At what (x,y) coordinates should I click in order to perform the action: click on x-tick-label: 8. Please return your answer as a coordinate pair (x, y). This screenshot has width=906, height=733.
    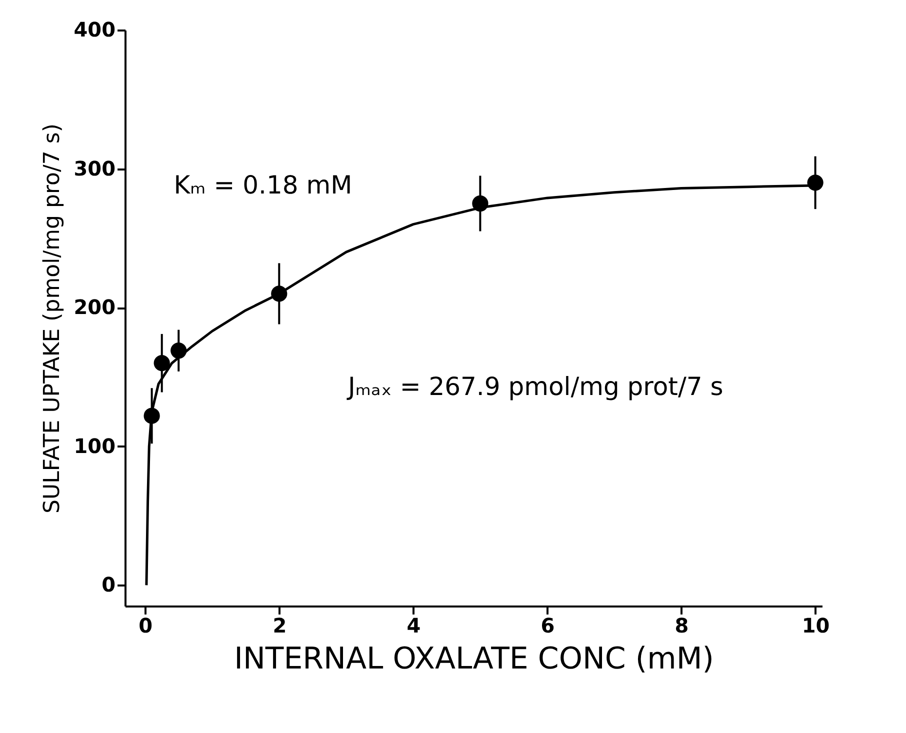
    Looking at the image, I should click on (681, 626).